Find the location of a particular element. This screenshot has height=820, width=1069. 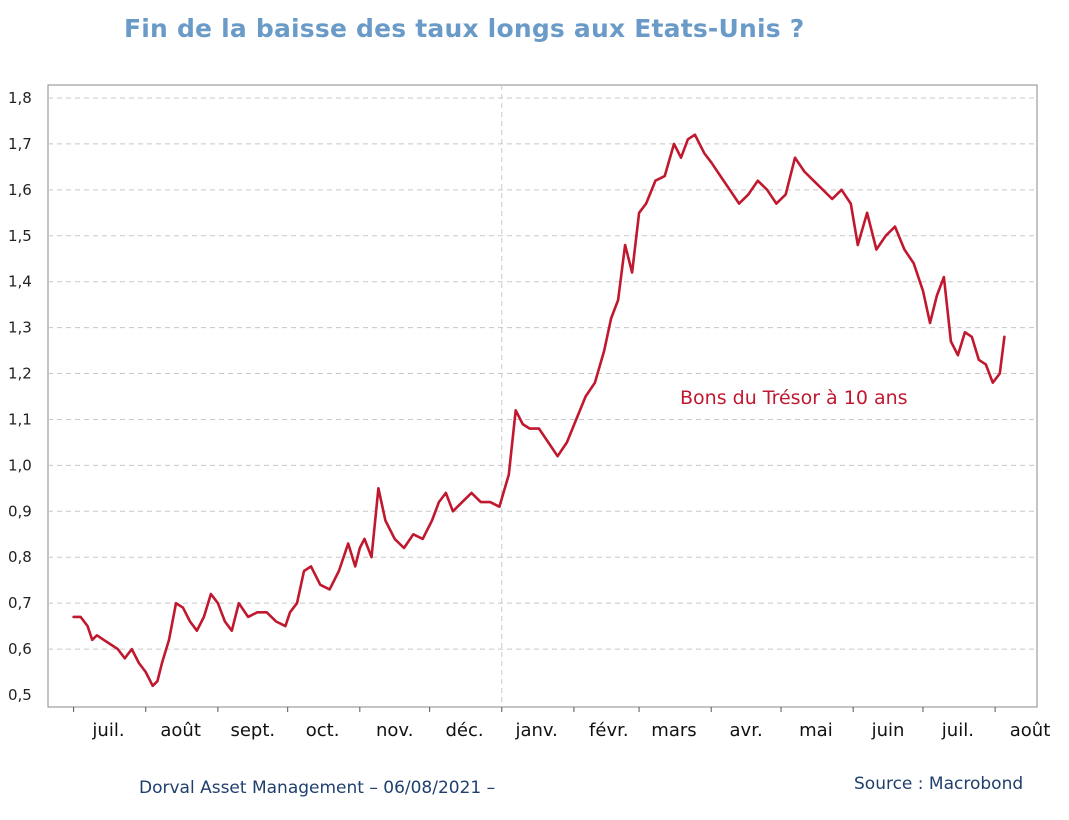

y-tick-label: 1,4 is located at coordinates (20, 282).